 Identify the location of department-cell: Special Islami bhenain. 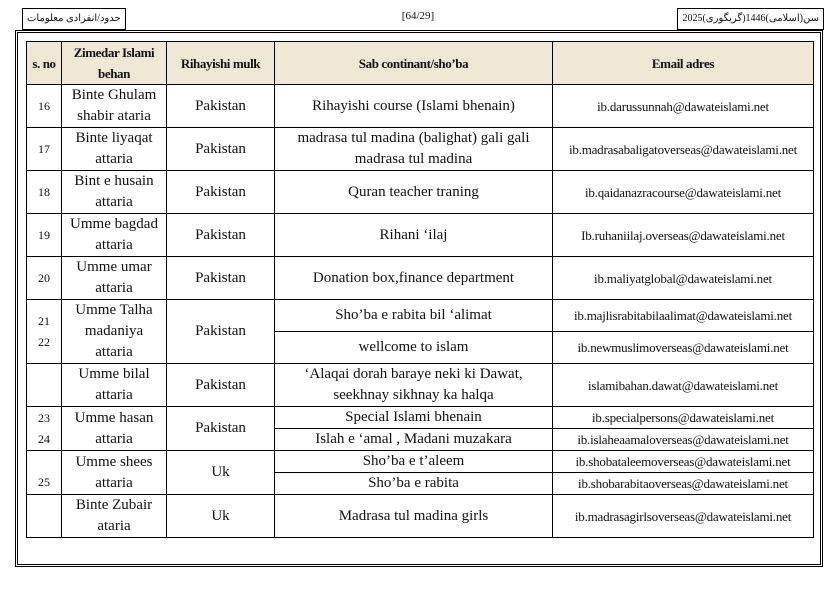
(413, 417).